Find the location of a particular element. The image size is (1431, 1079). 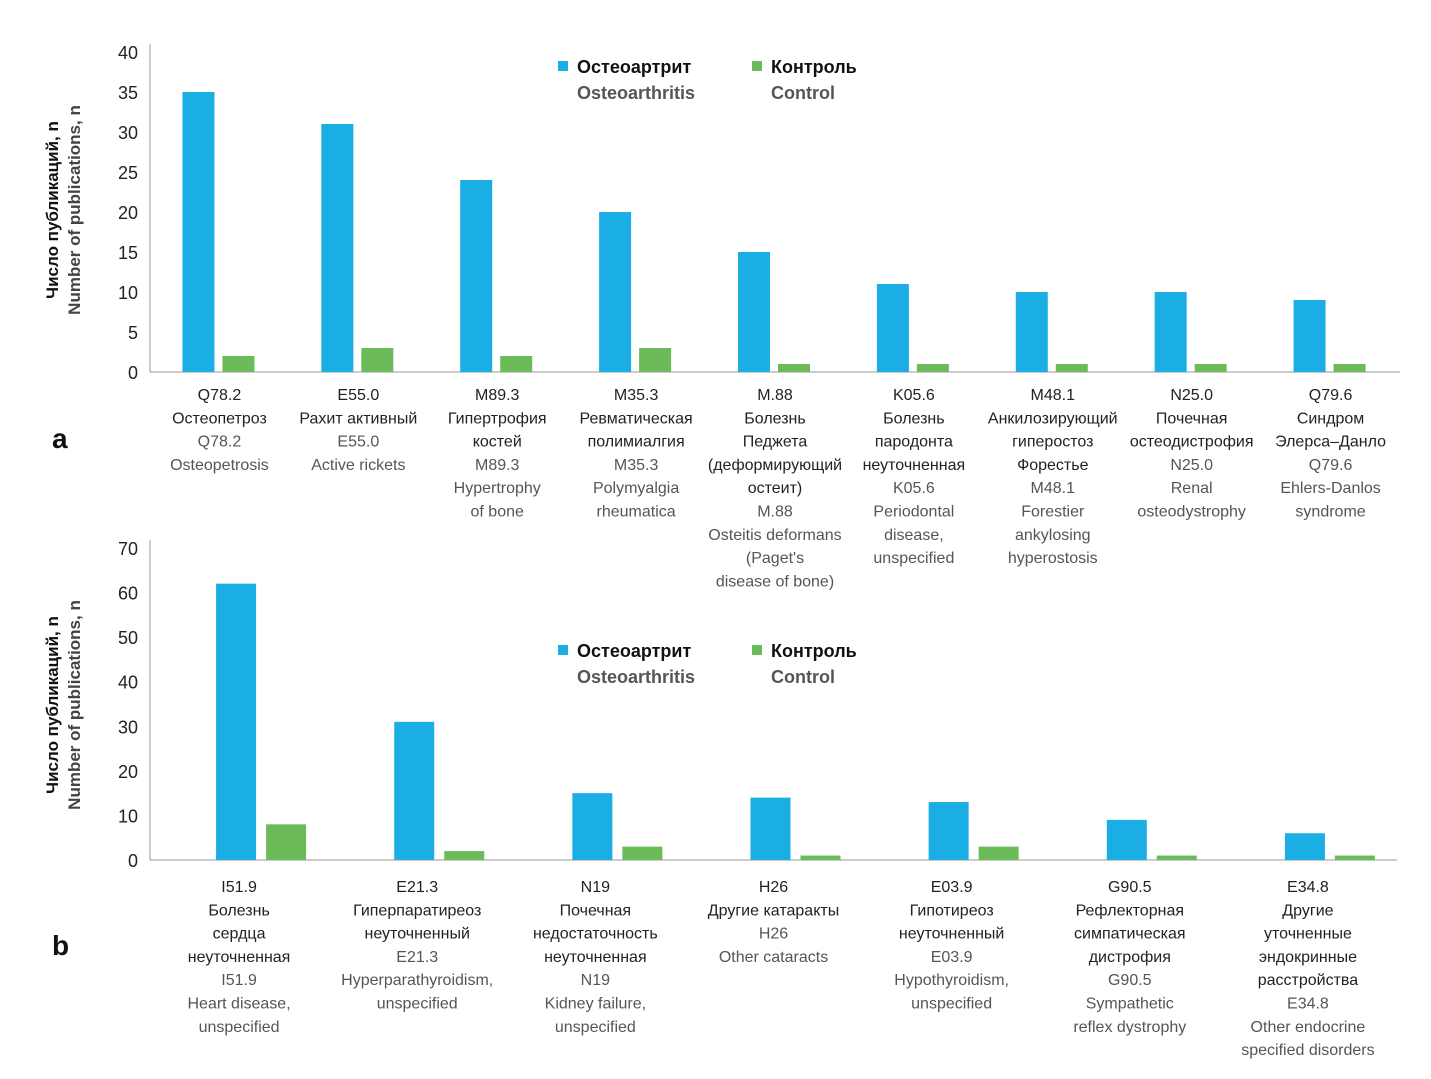

category-label-line: остеодистрофия is located at coordinates (1192, 442).